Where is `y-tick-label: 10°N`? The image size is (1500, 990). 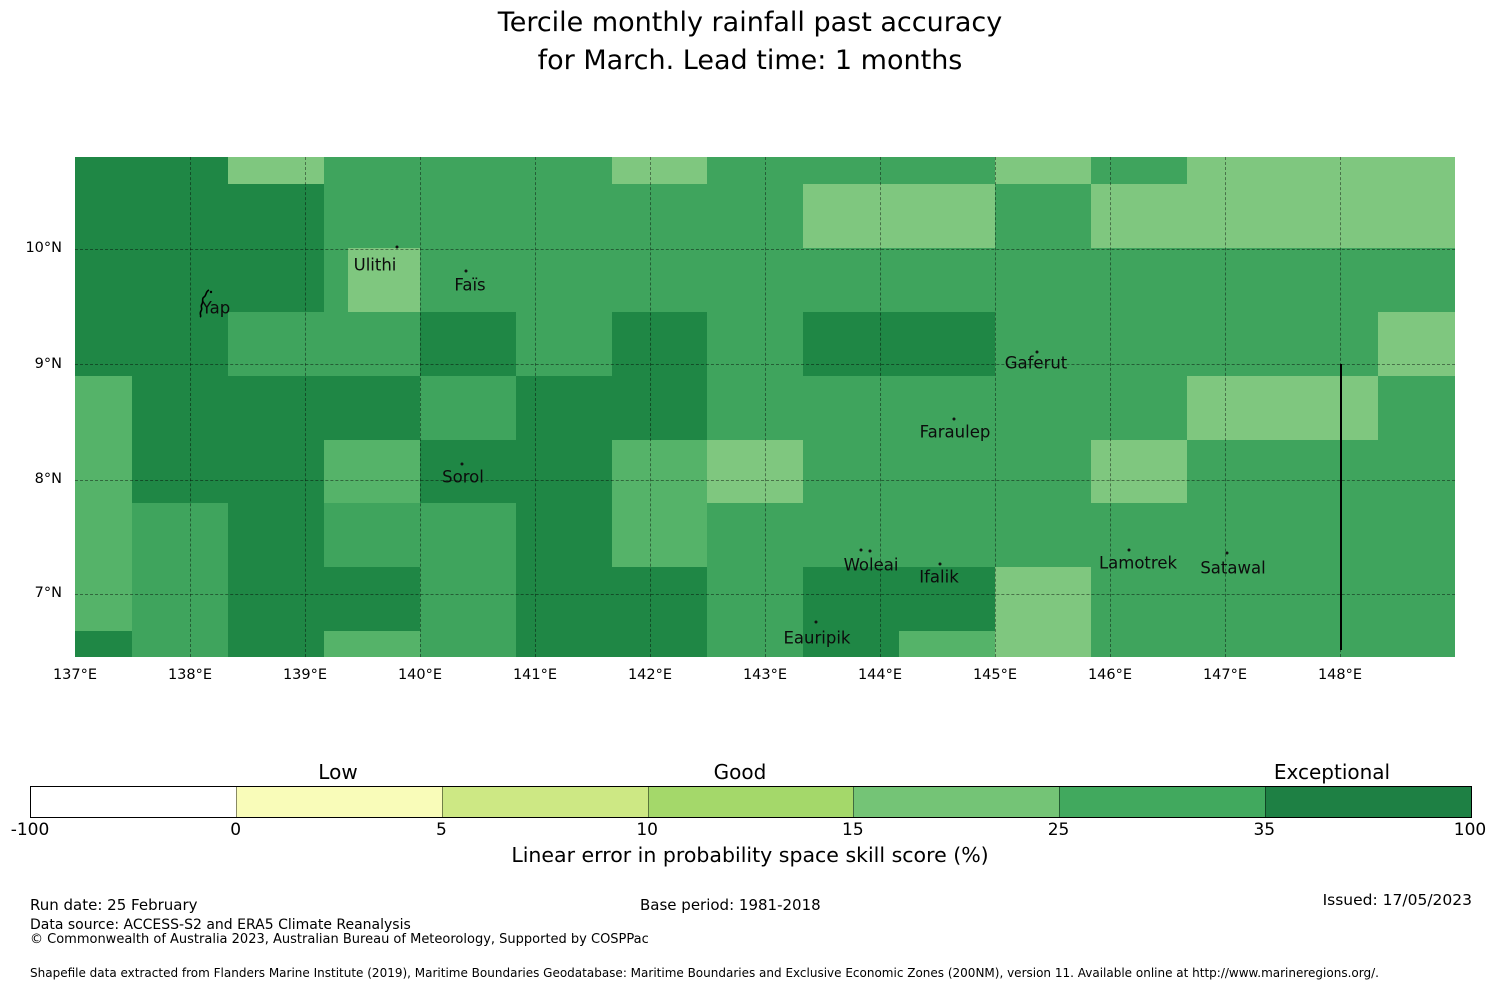 y-tick-label: 10°N is located at coordinates (43, 248).